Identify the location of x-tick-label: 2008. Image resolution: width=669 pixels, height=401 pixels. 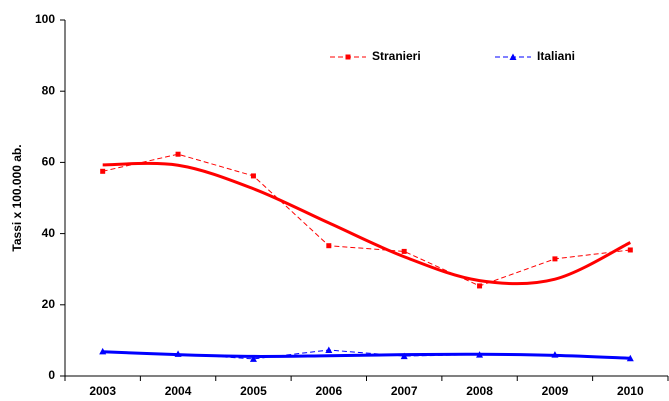
(479, 391).